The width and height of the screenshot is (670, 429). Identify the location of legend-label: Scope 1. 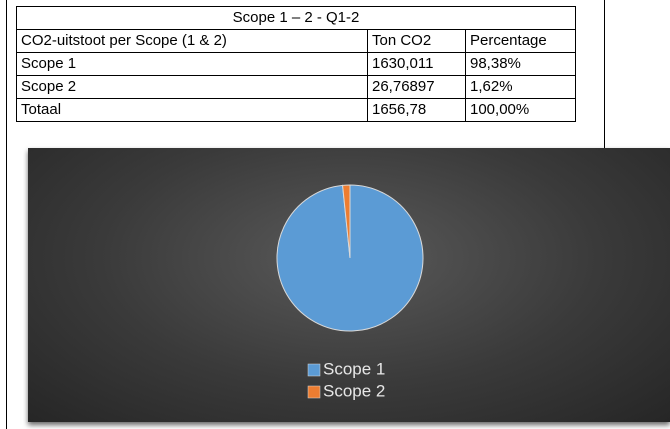
(354, 368).